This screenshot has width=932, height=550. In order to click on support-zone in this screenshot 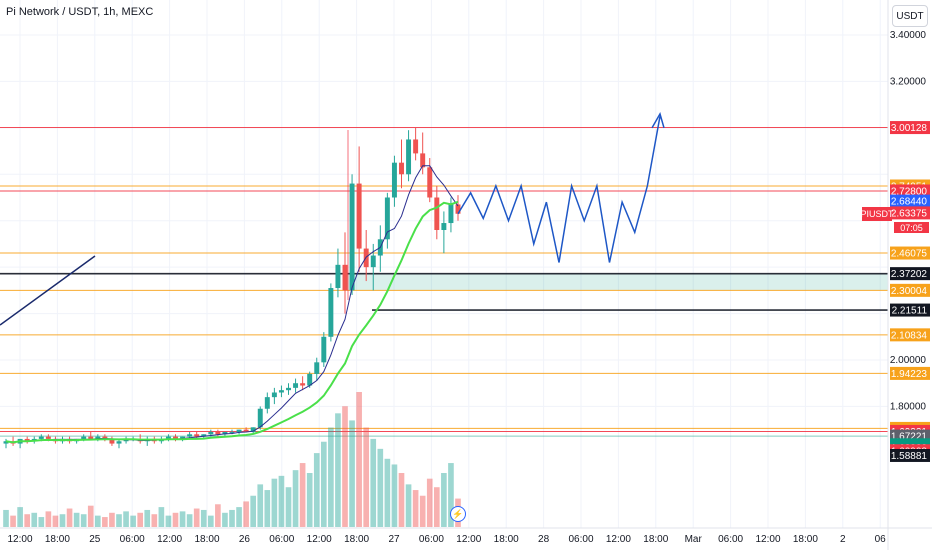, I will do `click(617, 282)`.